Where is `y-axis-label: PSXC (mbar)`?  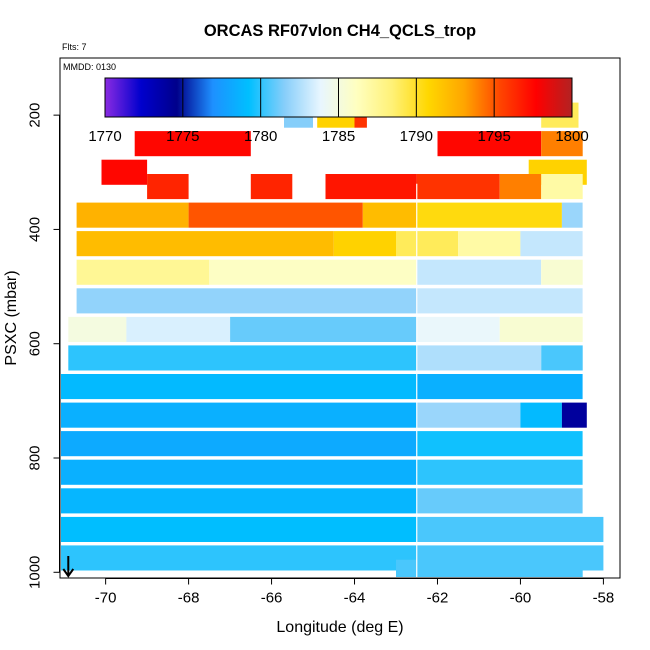 y-axis-label: PSXC (mbar) is located at coordinates (11, 317).